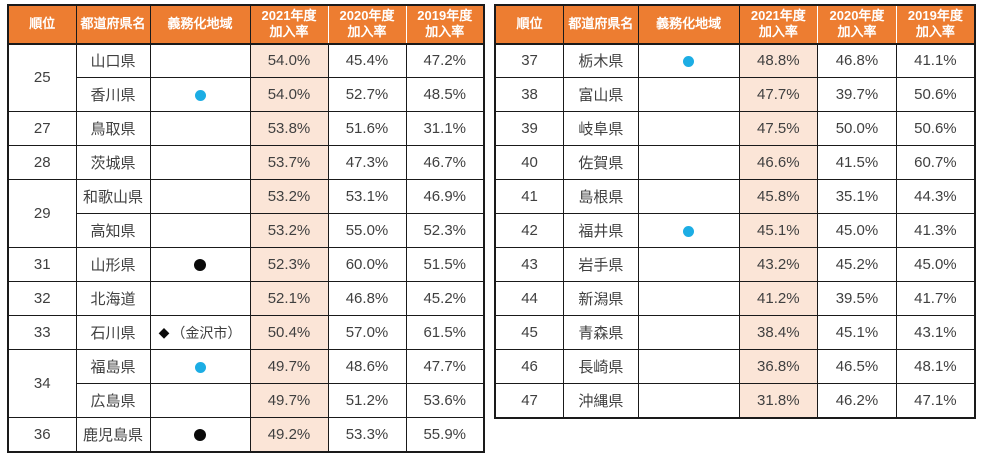 This screenshot has width=982, height=453. I want to click on table-row: 33 石川県 ◆ （金沢市） 50.4% 57.0% 61.5%, so click(246, 332).